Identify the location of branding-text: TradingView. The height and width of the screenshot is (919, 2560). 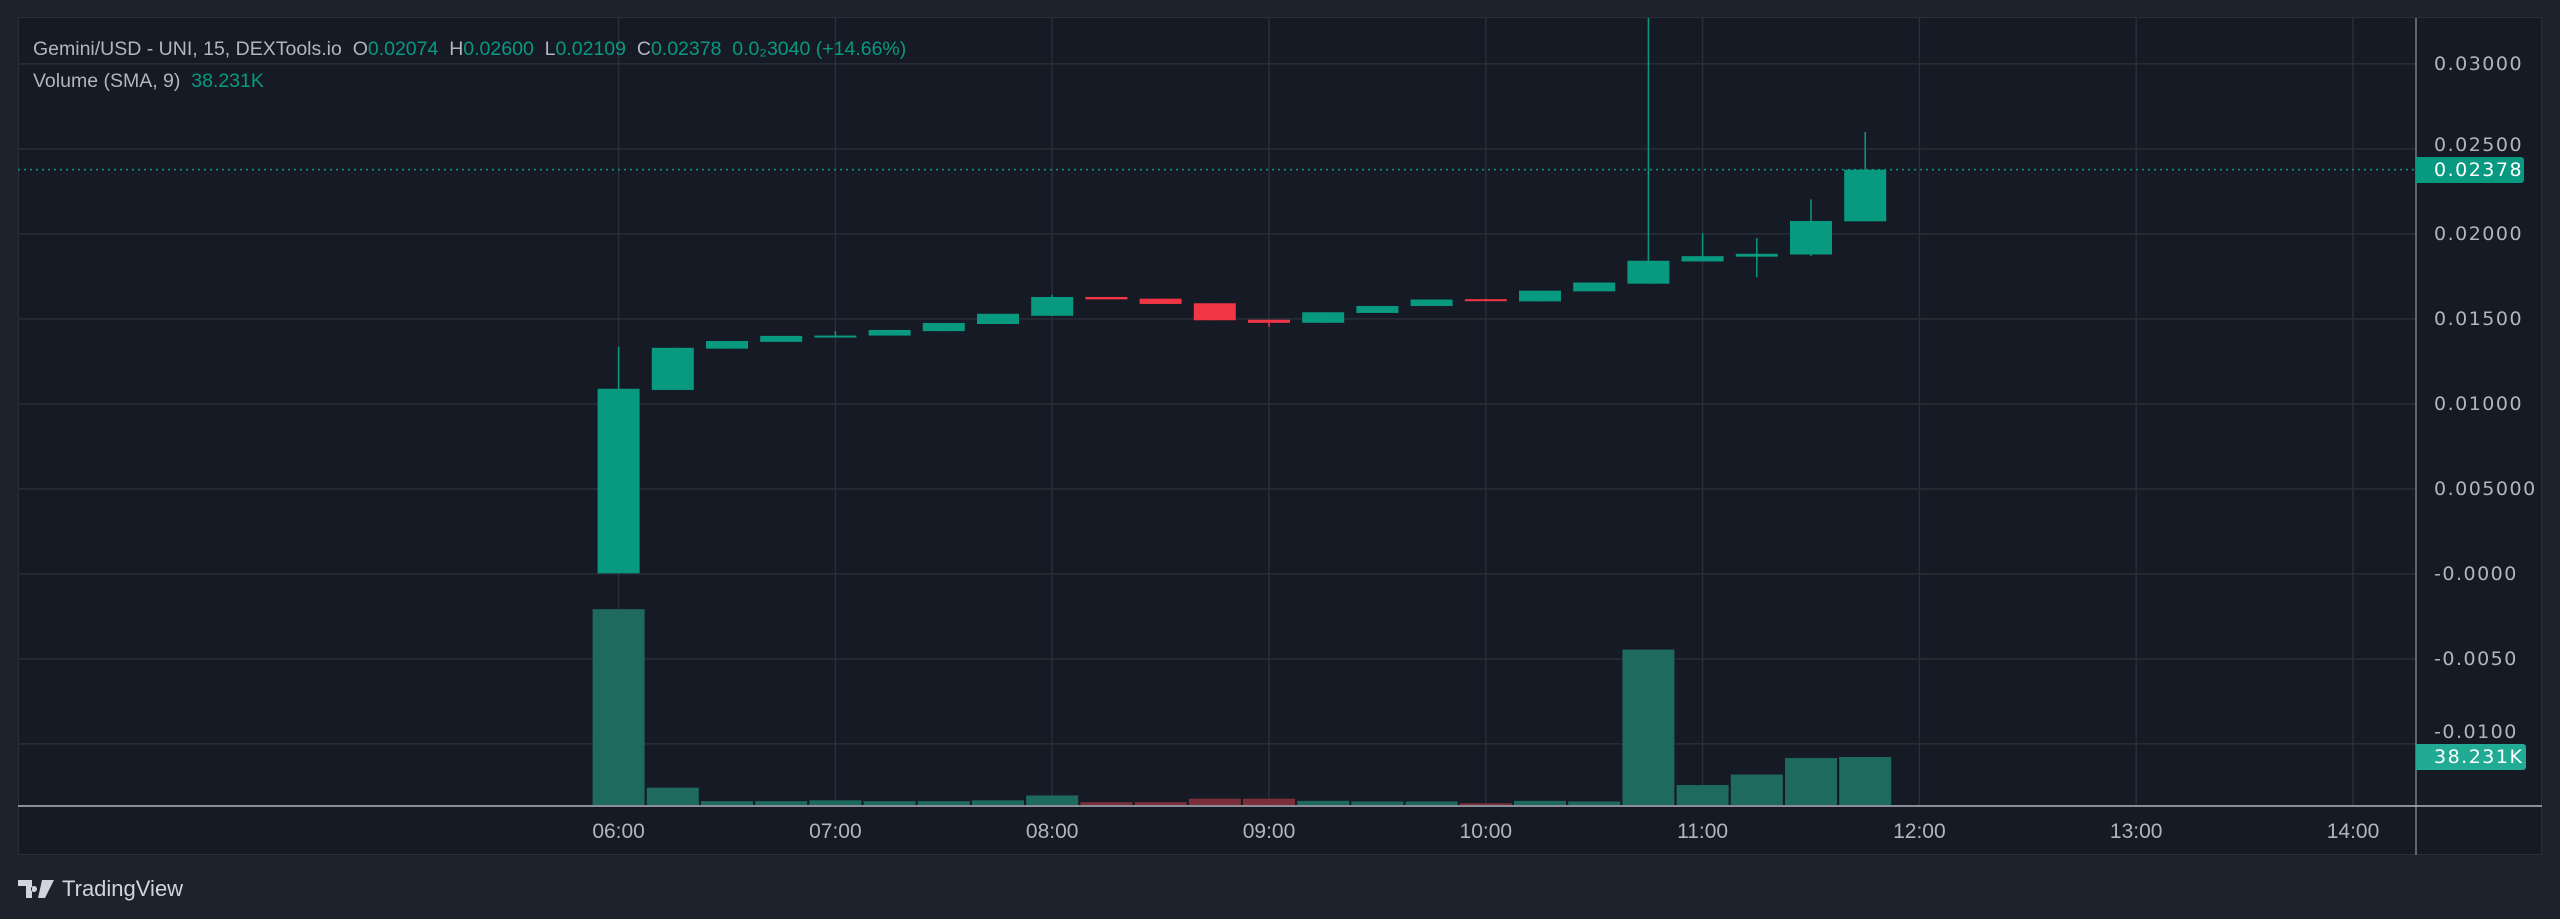
(123, 888).